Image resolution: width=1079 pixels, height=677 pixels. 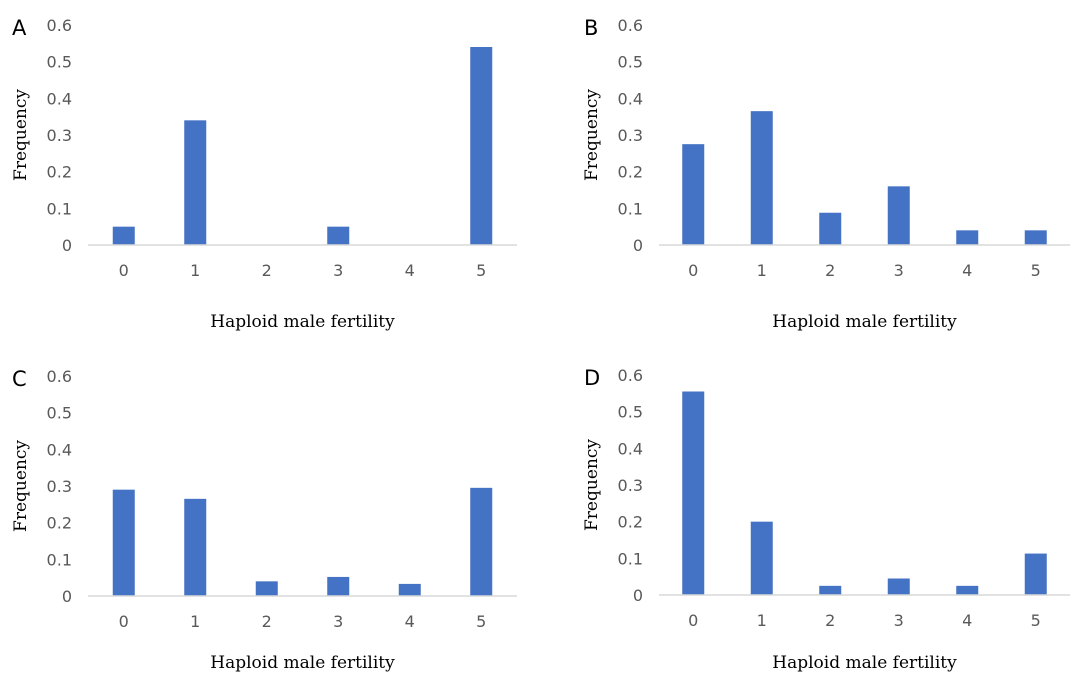 I want to click on panel-d-y-tick-label: 0, so click(x=638, y=595).